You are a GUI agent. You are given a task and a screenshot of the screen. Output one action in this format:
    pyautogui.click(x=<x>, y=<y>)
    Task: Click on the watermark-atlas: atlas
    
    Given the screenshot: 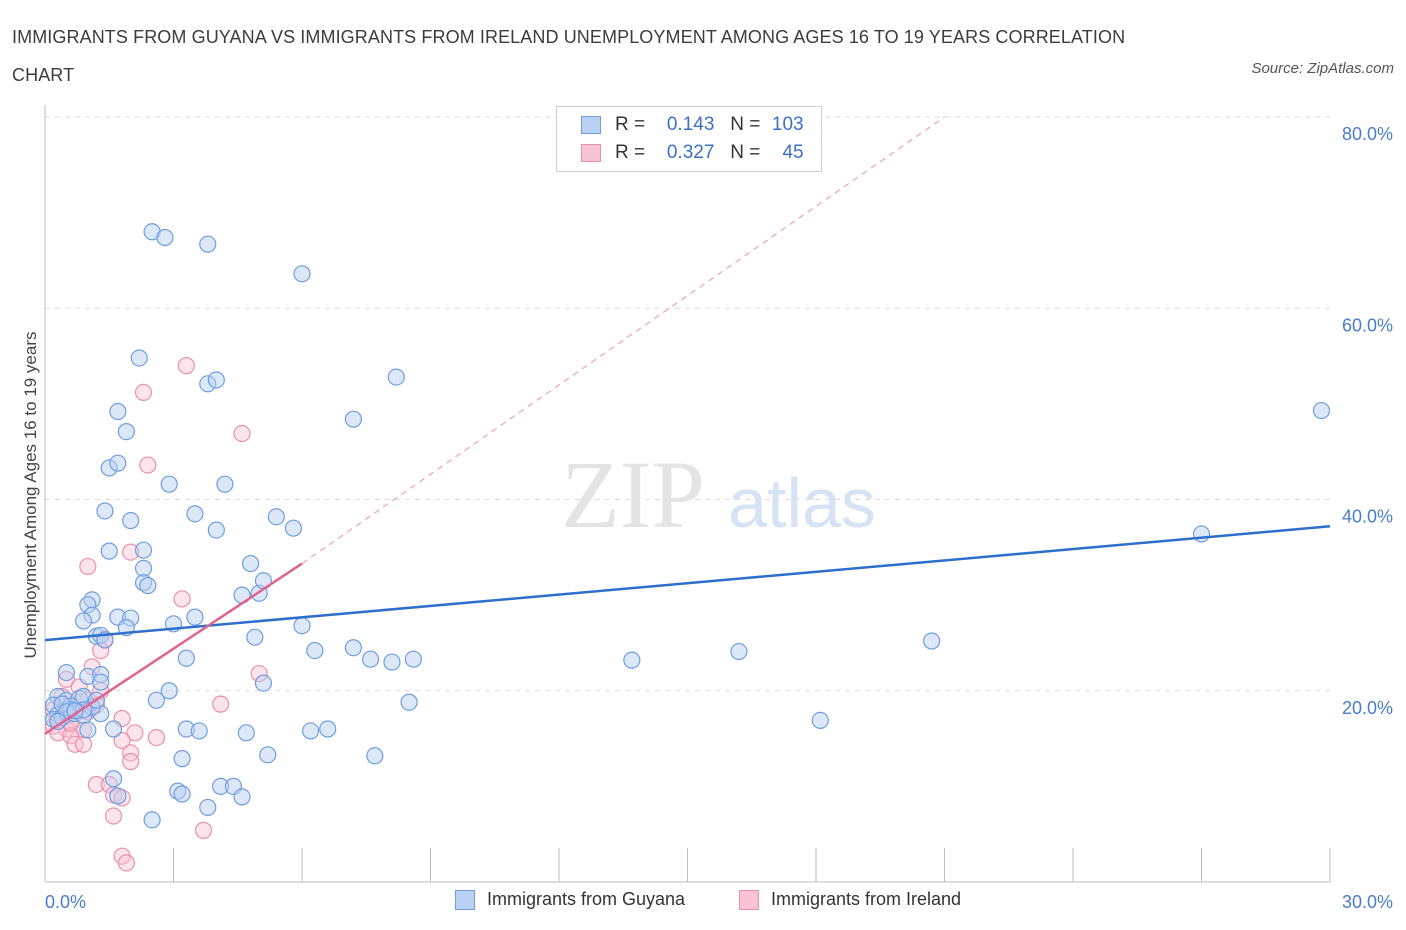 What is the action you would take?
    pyautogui.click(x=802, y=503)
    